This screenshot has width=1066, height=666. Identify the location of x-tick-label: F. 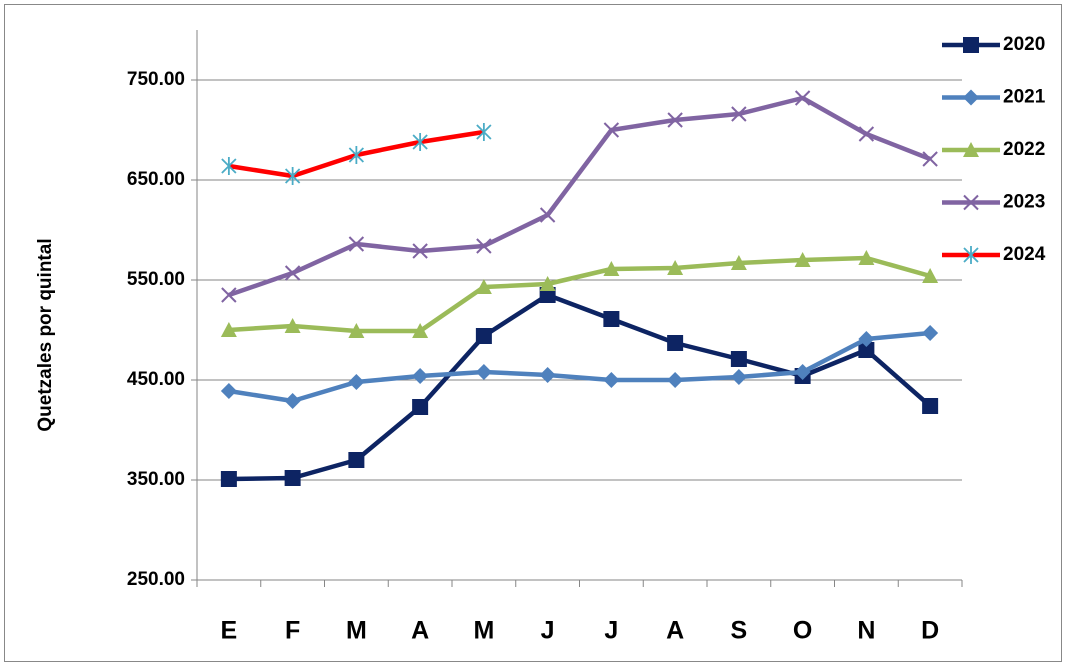
(292, 631).